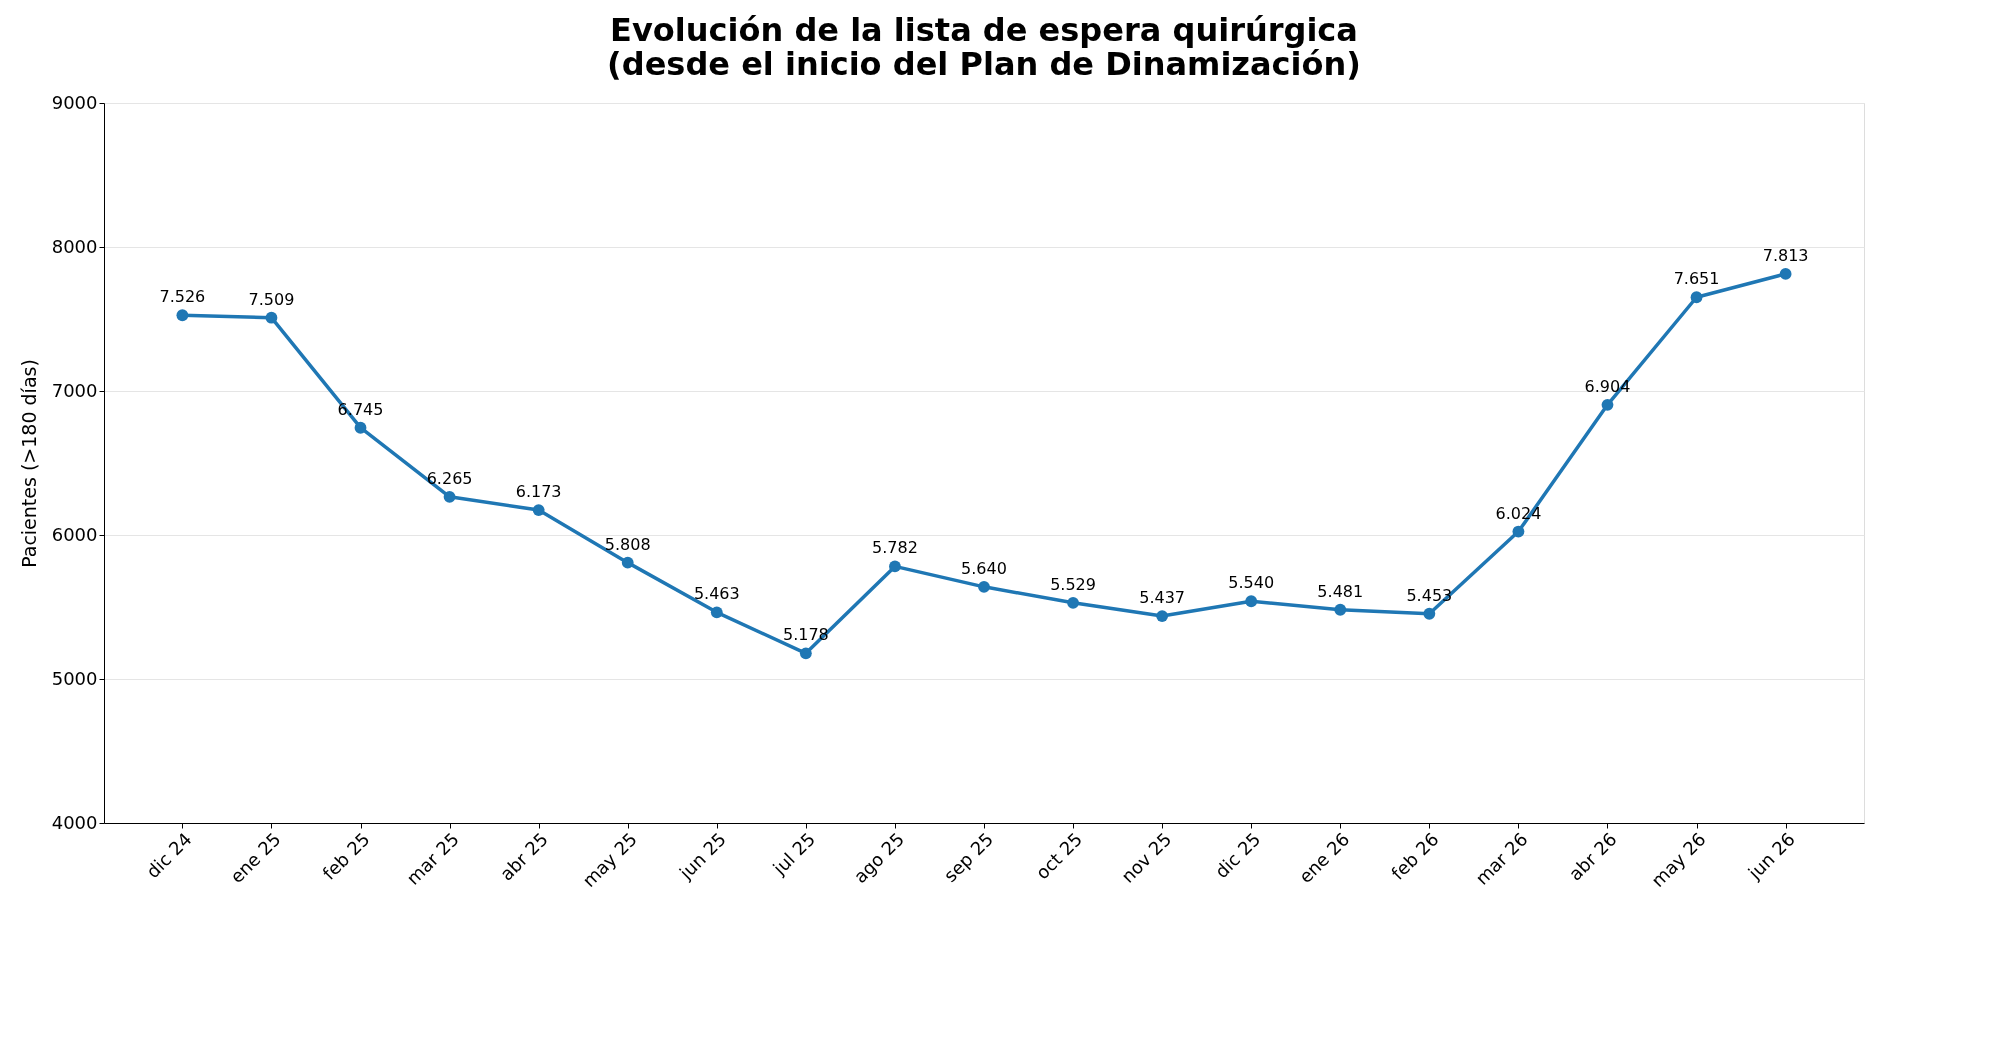  What do you see at coordinates (1237, 855) in the screenshot?
I see `x-tick-label: dic 25` at bounding box center [1237, 855].